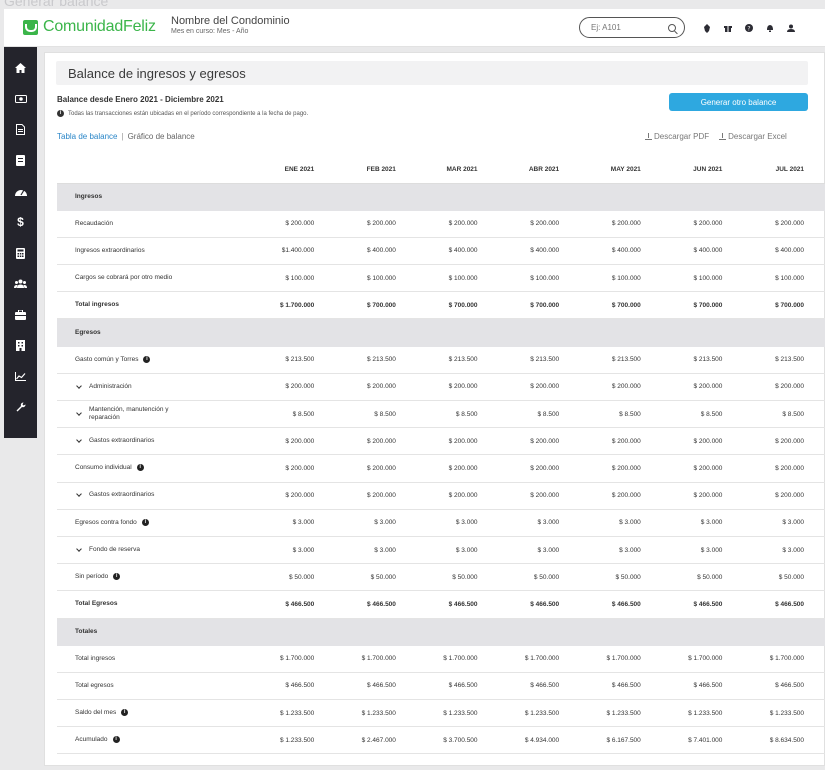 The image size is (825, 770). I want to click on table-cell: $ 700.000, so click(818, 305).